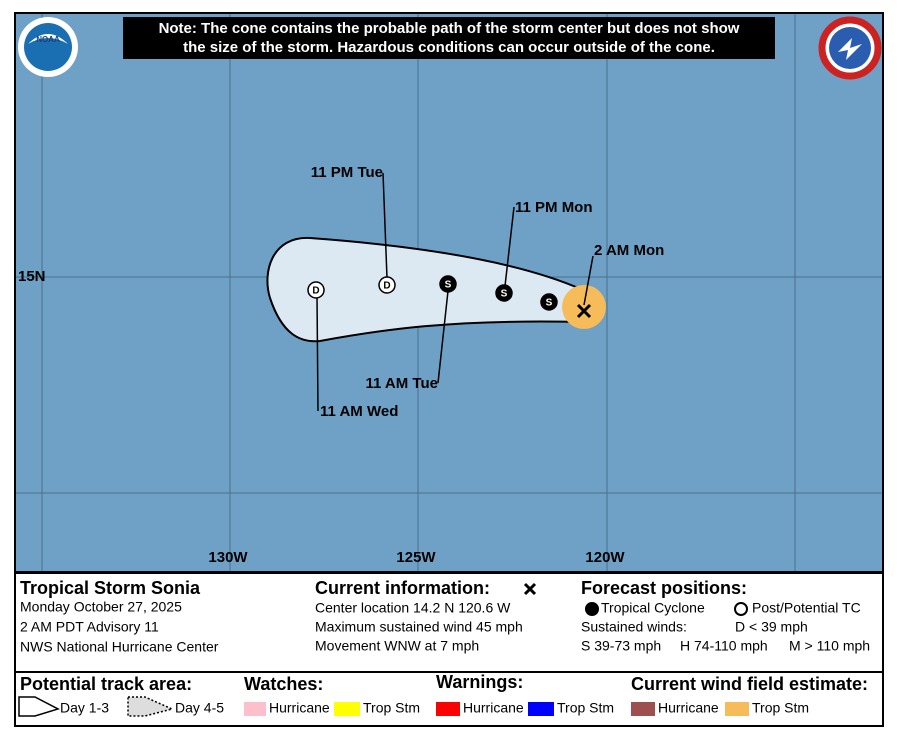 Image resolution: width=897 pixels, height=741 pixels. Describe the element at coordinates (829, 646) in the screenshot. I see `forecast-text: M > 110 mph` at that location.